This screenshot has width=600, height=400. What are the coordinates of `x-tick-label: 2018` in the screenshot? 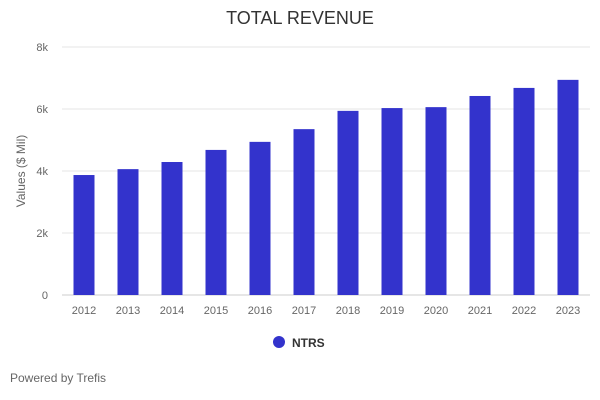 It's located at (348, 311).